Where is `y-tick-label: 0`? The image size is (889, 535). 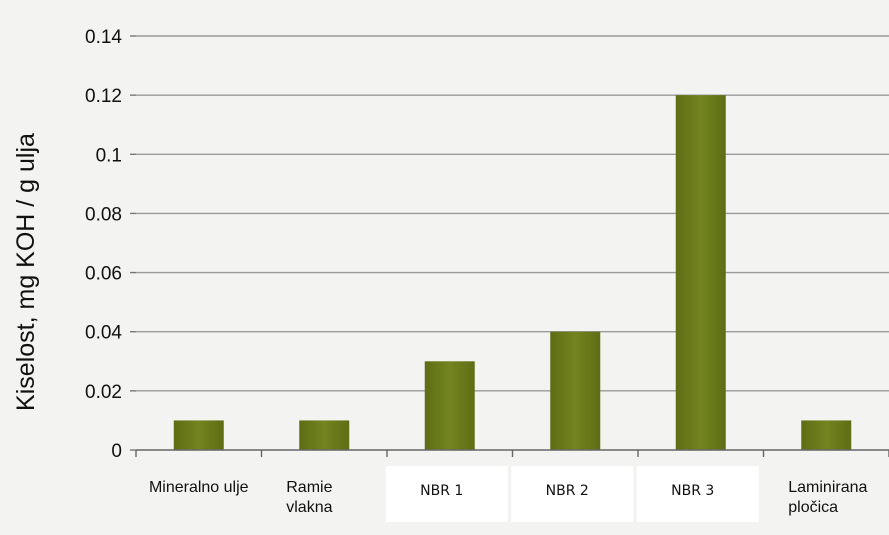 y-tick-label: 0 is located at coordinates (116, 451).